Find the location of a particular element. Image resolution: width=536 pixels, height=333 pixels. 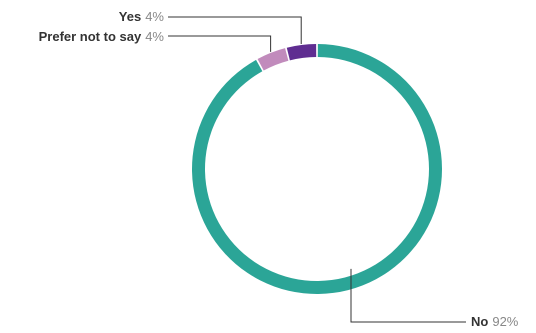

leader-line-prefer-not-to-say is located at coordinates (220, 43).